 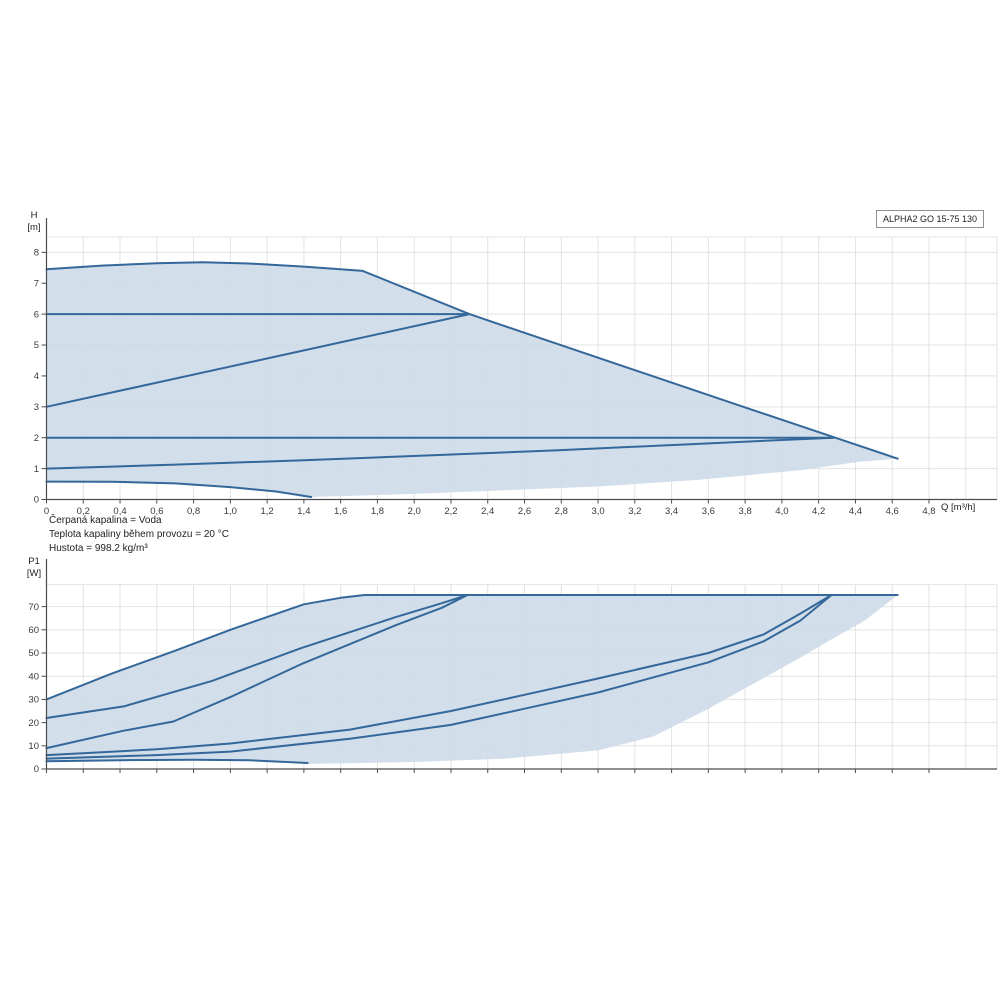 What do you see at coordinates (487, 511) in the screenshot?
I see `x-tick-label: 2,4` at bounding box center [487, 511].